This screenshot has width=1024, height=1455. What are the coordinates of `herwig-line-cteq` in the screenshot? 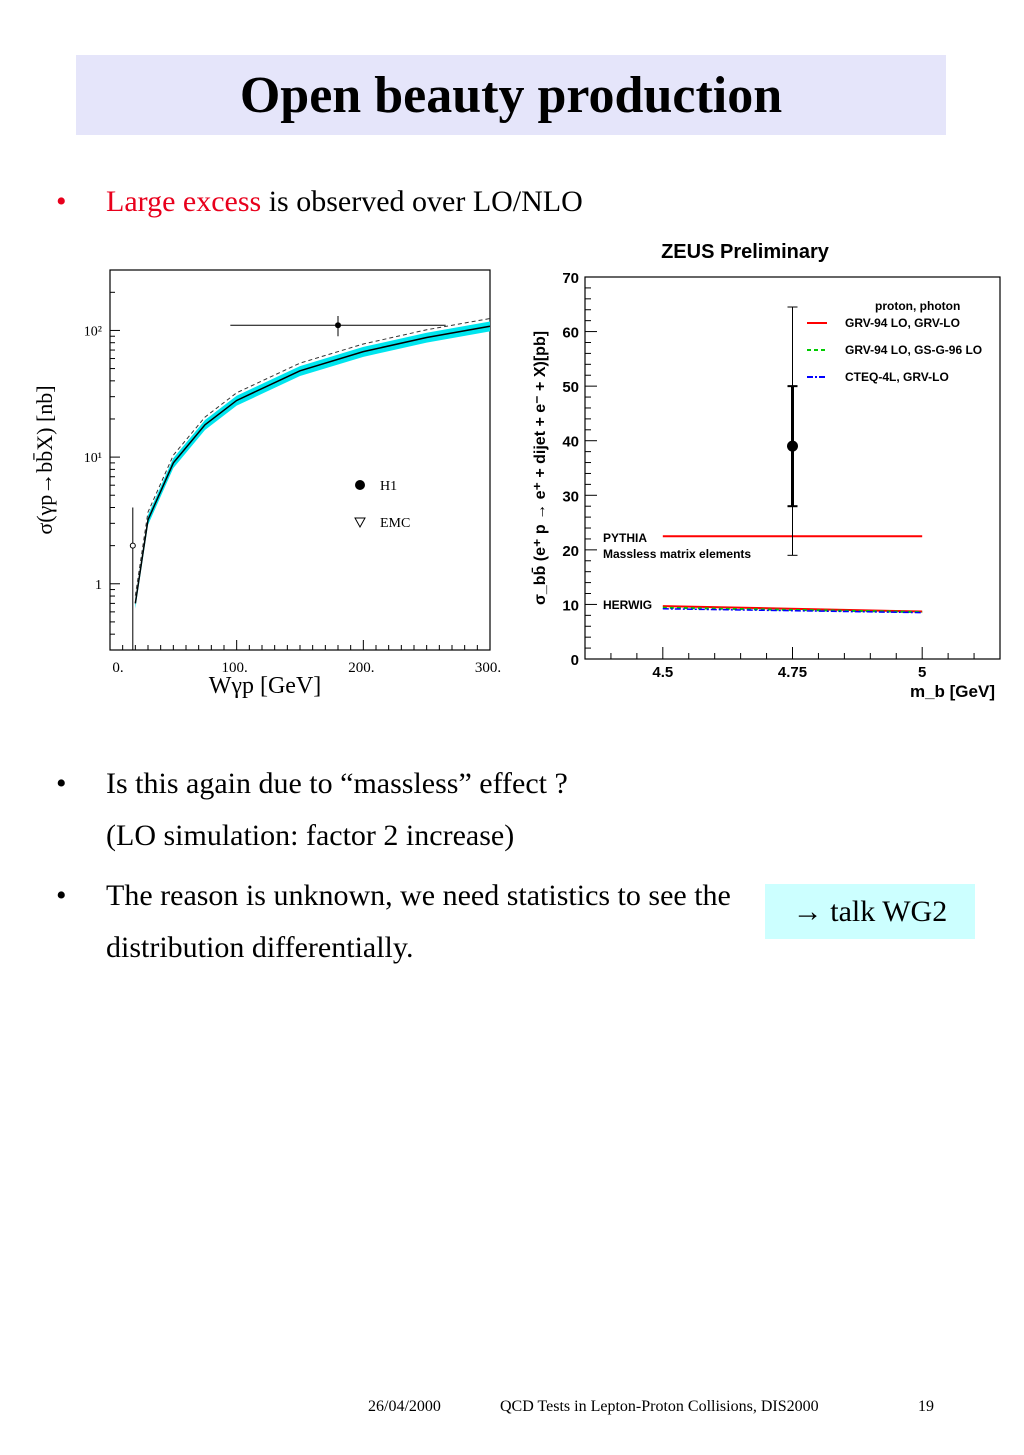 It's located at (792, 611).